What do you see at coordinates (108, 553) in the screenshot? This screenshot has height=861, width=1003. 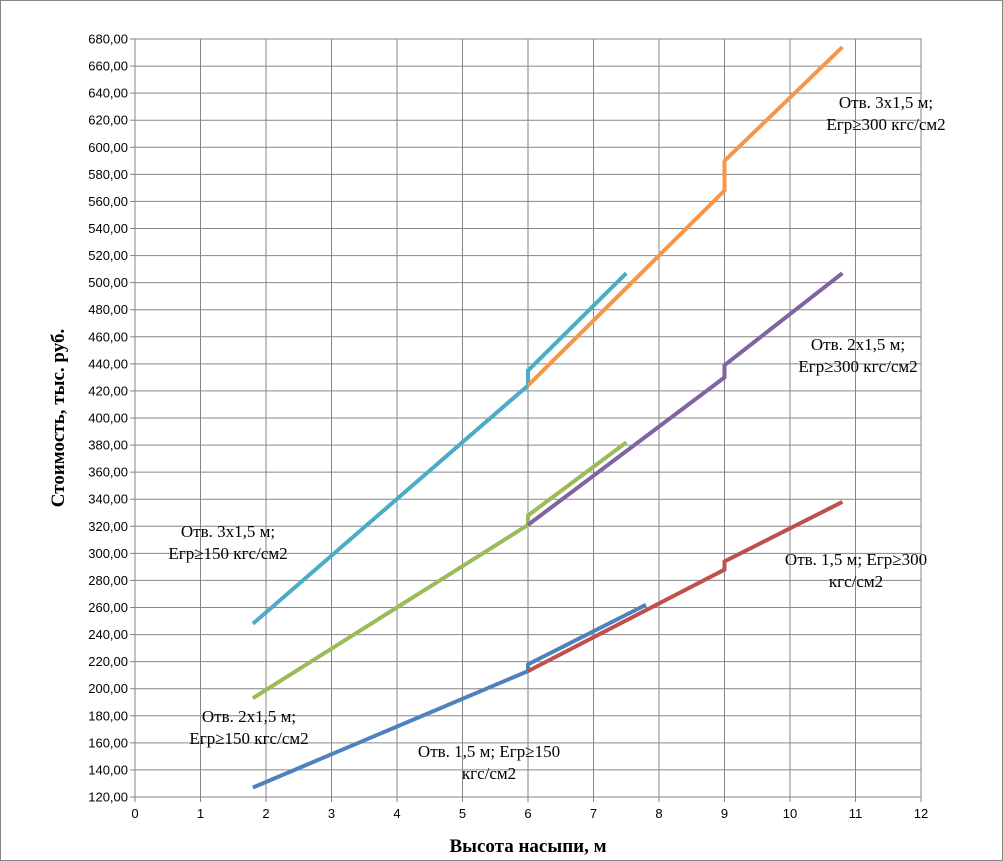 I see `y-tick-label: 300,00` at bounding box center [108, 553].